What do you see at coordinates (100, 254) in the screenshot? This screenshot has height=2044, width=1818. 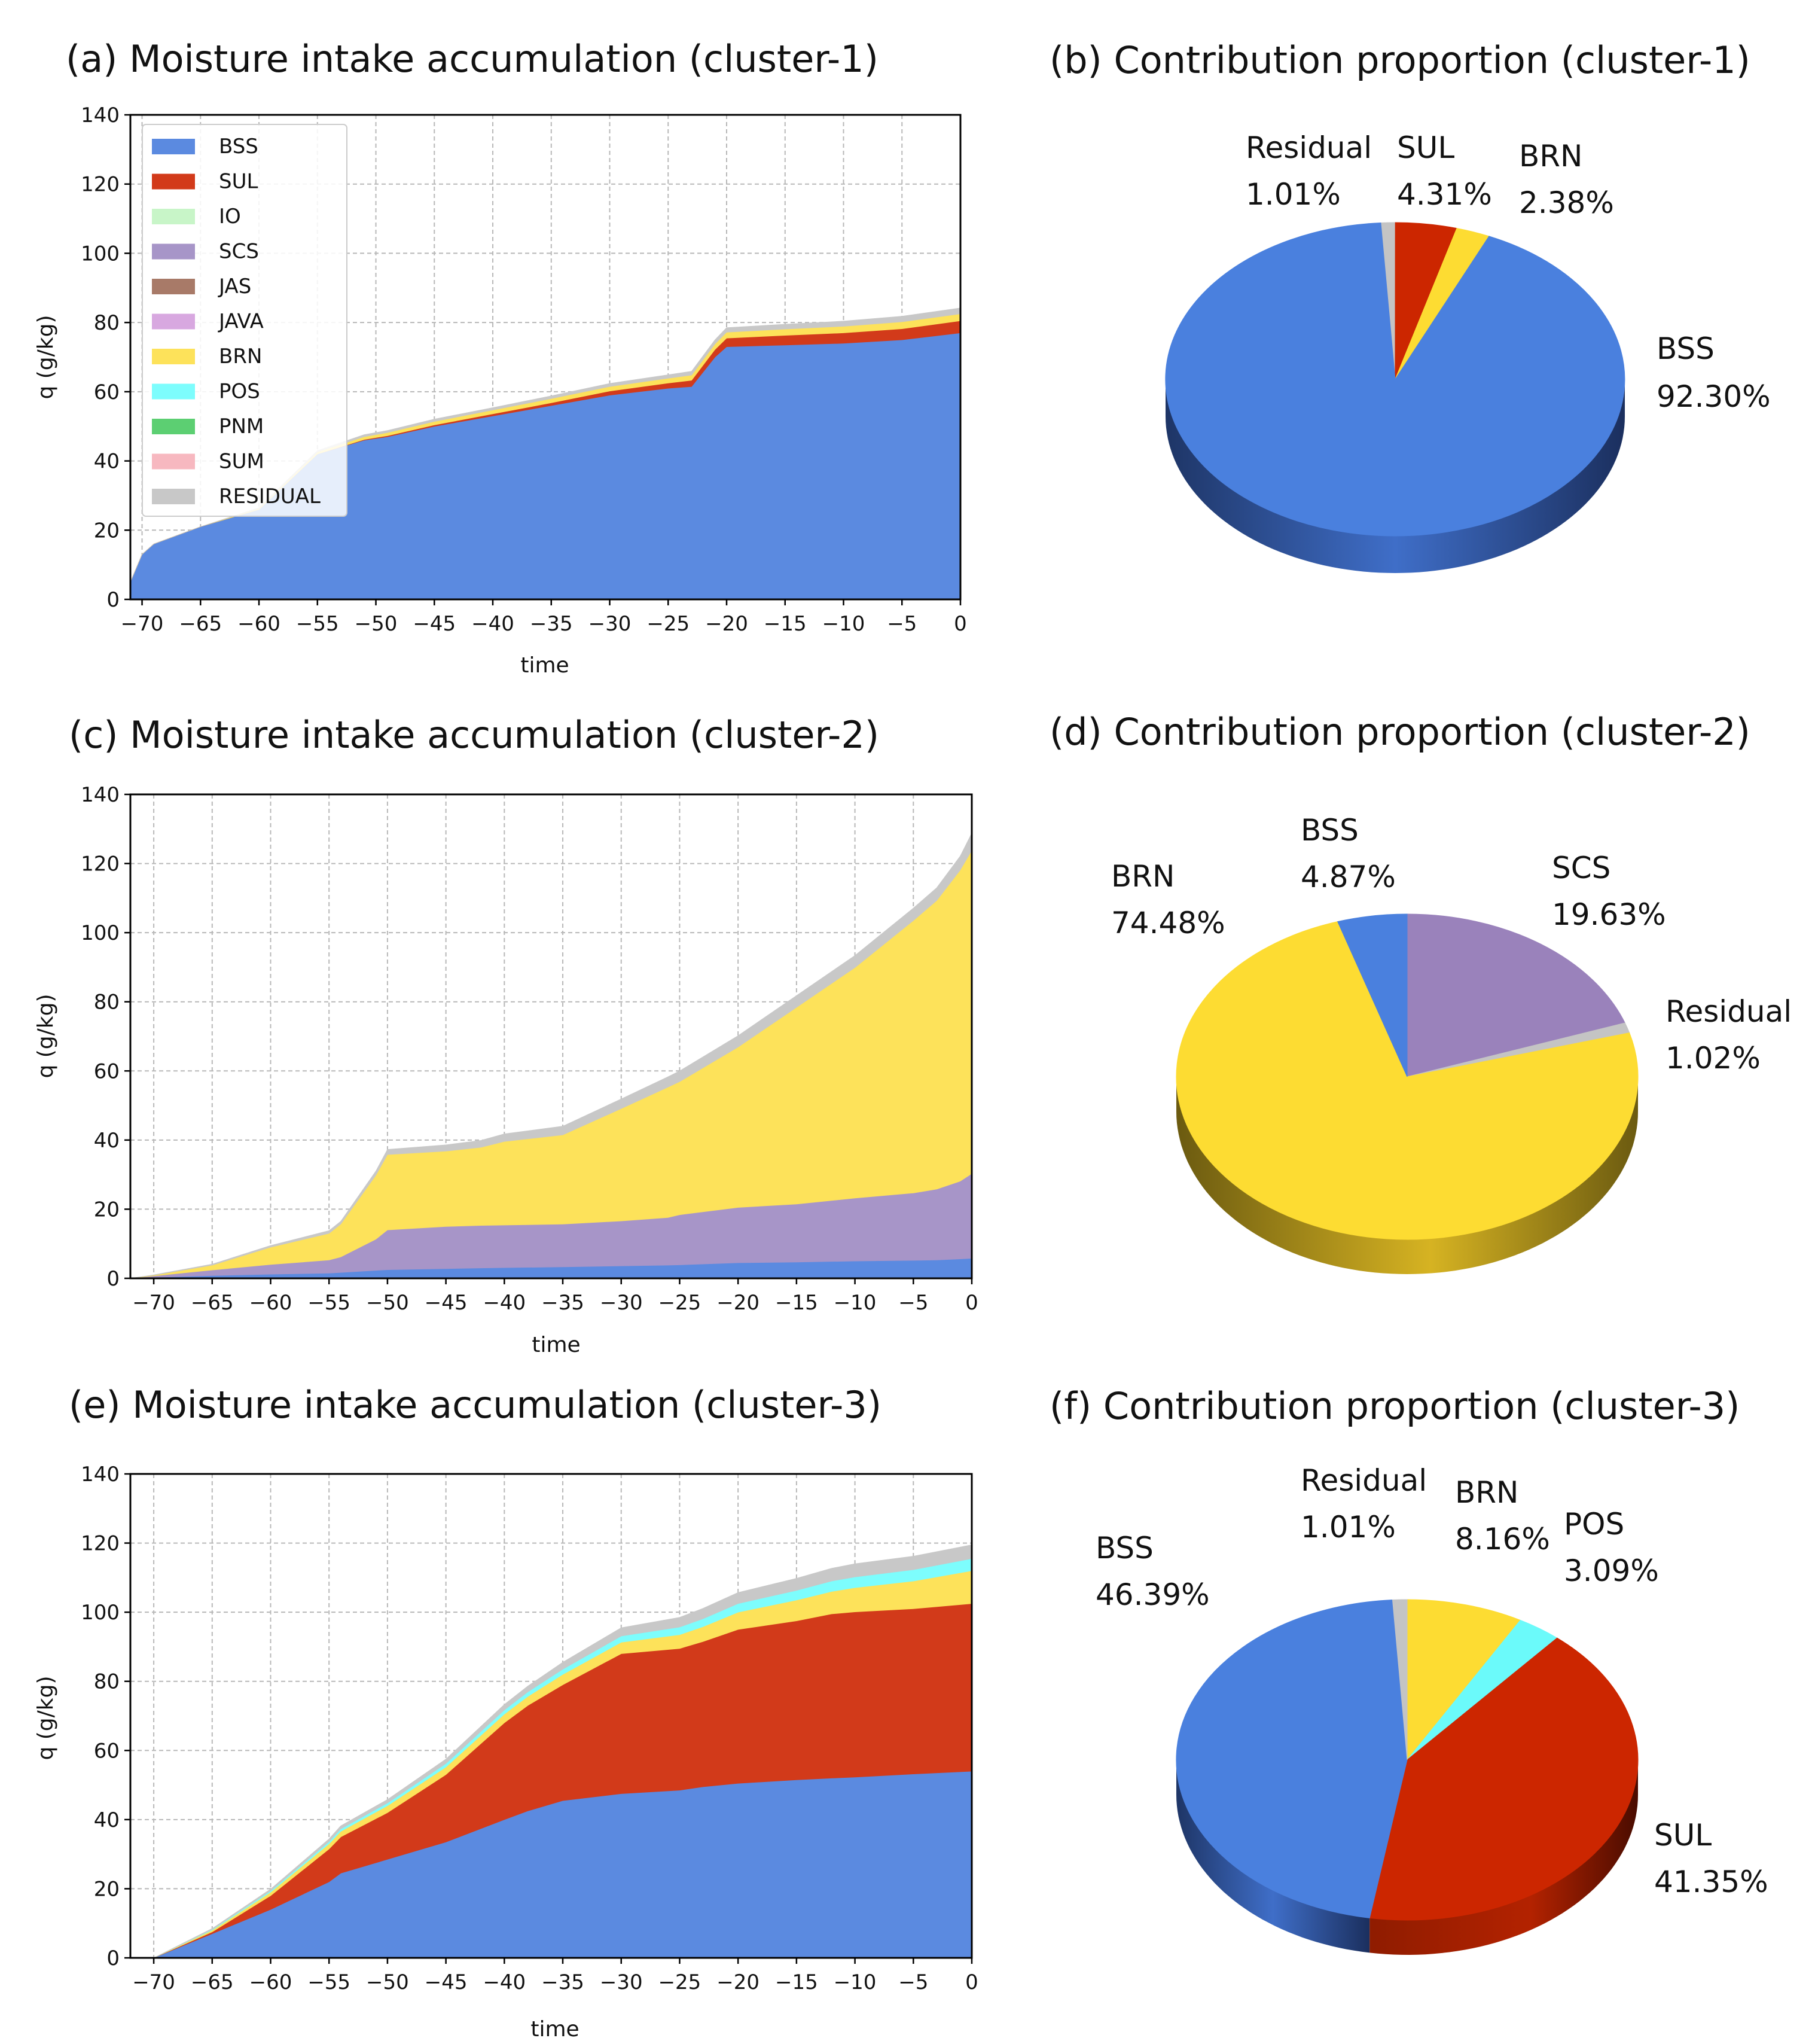 I see `chart-a-ytick-label: 100` at bounding box center [100, 254].